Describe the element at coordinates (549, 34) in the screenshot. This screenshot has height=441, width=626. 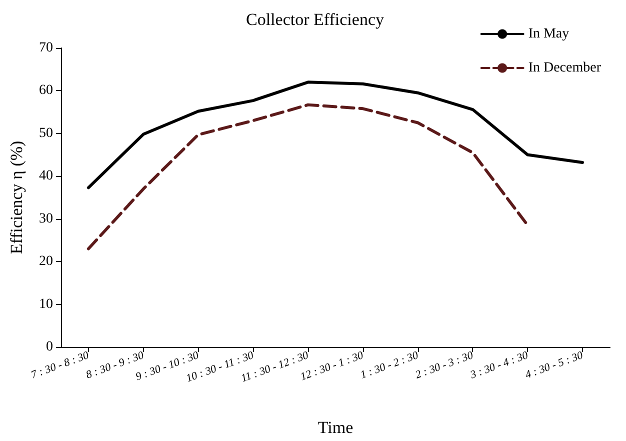
I see `legend-label: In May` at that location.